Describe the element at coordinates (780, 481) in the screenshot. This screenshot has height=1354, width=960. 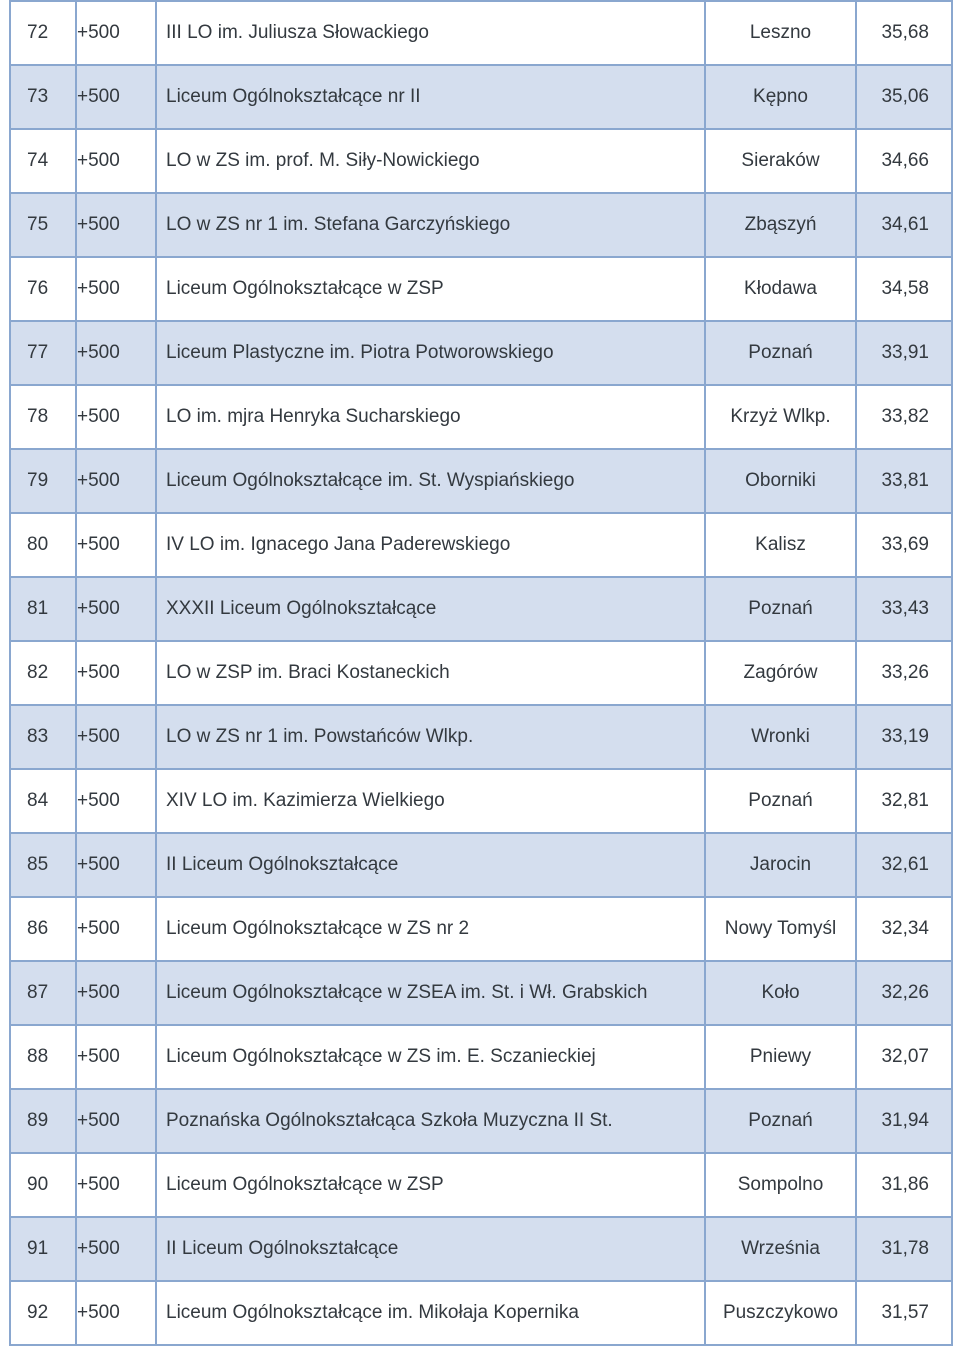
I see `city-cell: Oborniki` at that location.